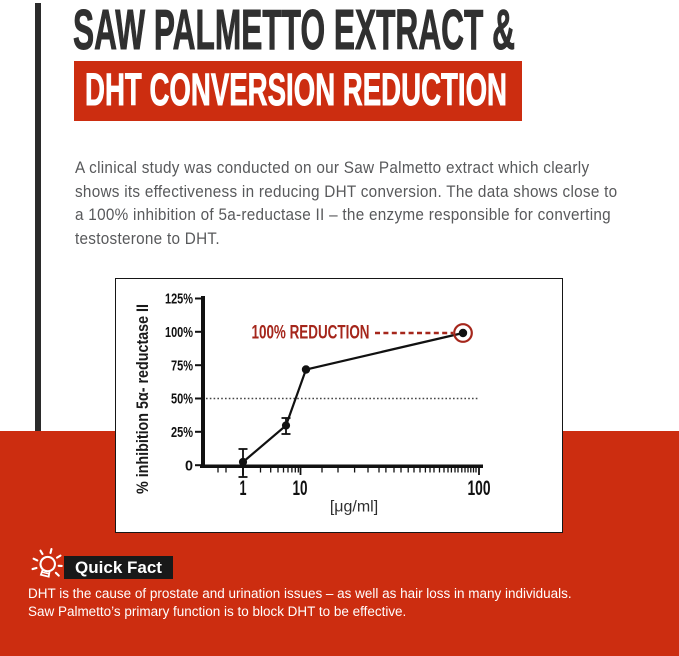  I want to click on svg-text: 25%, so click(182, 432).